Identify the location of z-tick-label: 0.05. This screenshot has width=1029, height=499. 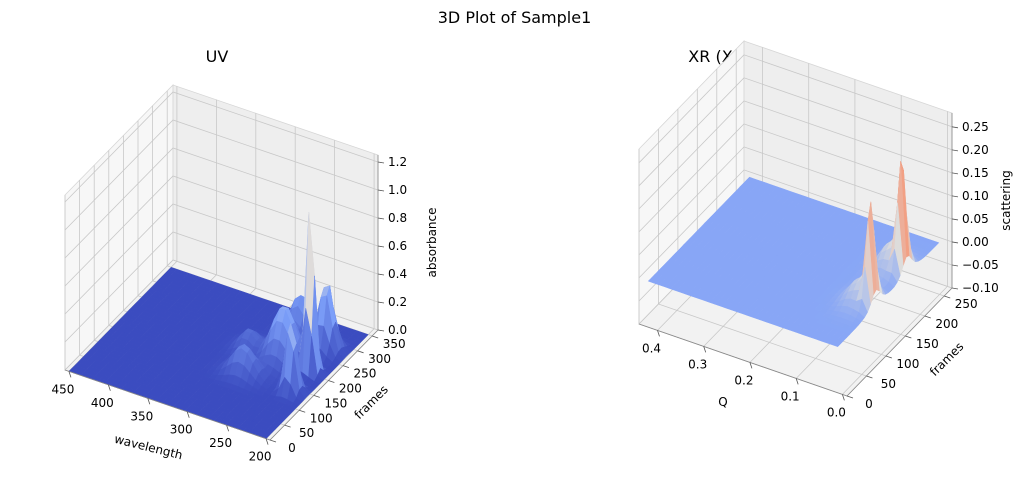
(975, 219).